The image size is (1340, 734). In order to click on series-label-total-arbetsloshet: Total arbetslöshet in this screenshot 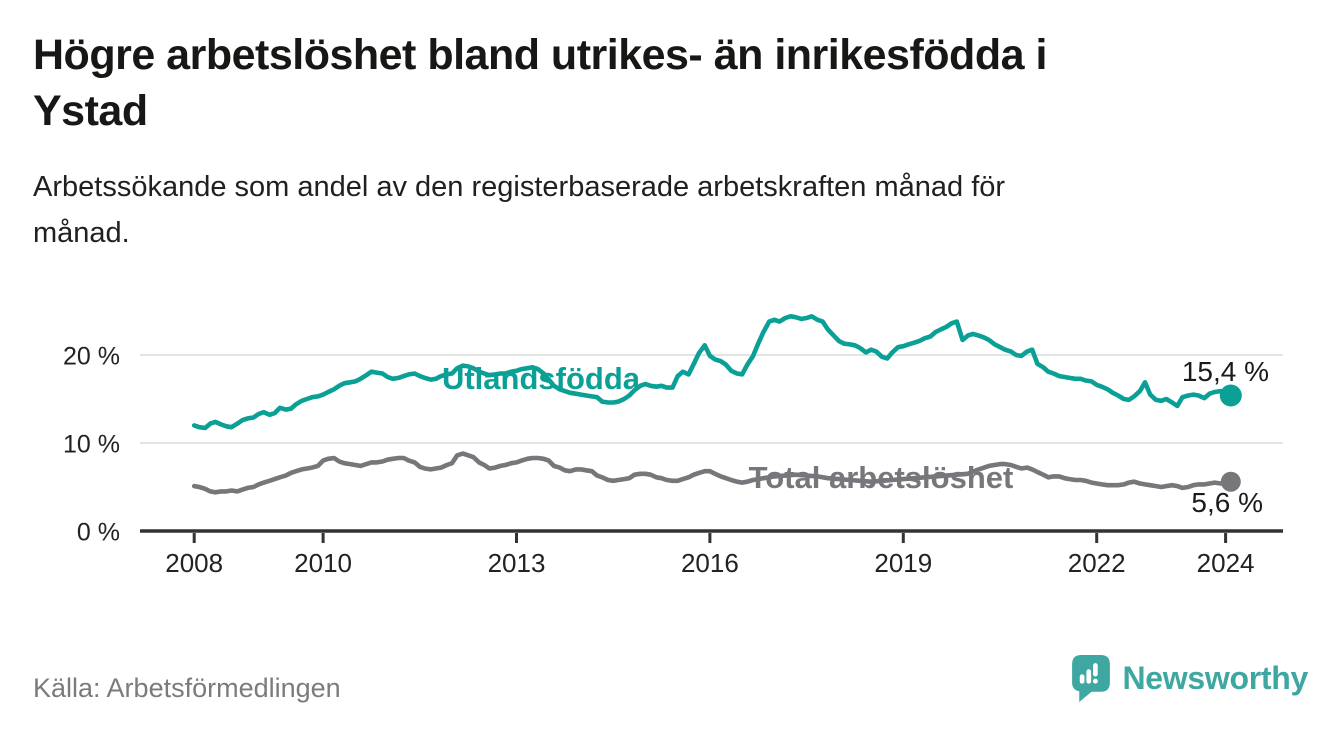, I will do `click(881, 477)`.